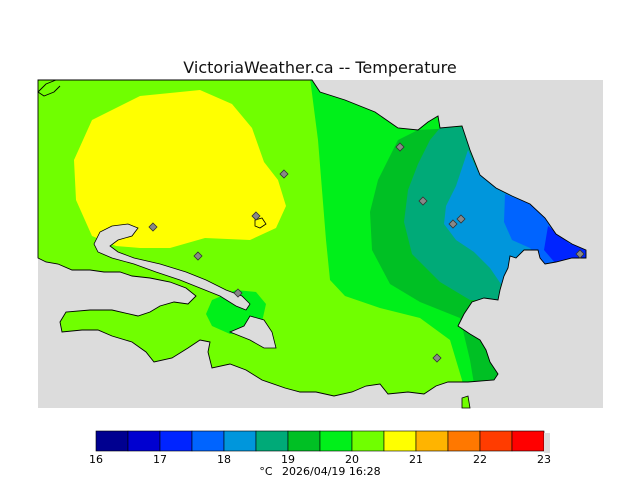  What do you see at coordinates (266, 471) in the screenshot?
I see `unit-label: °C` at bounding box center [266, 471].